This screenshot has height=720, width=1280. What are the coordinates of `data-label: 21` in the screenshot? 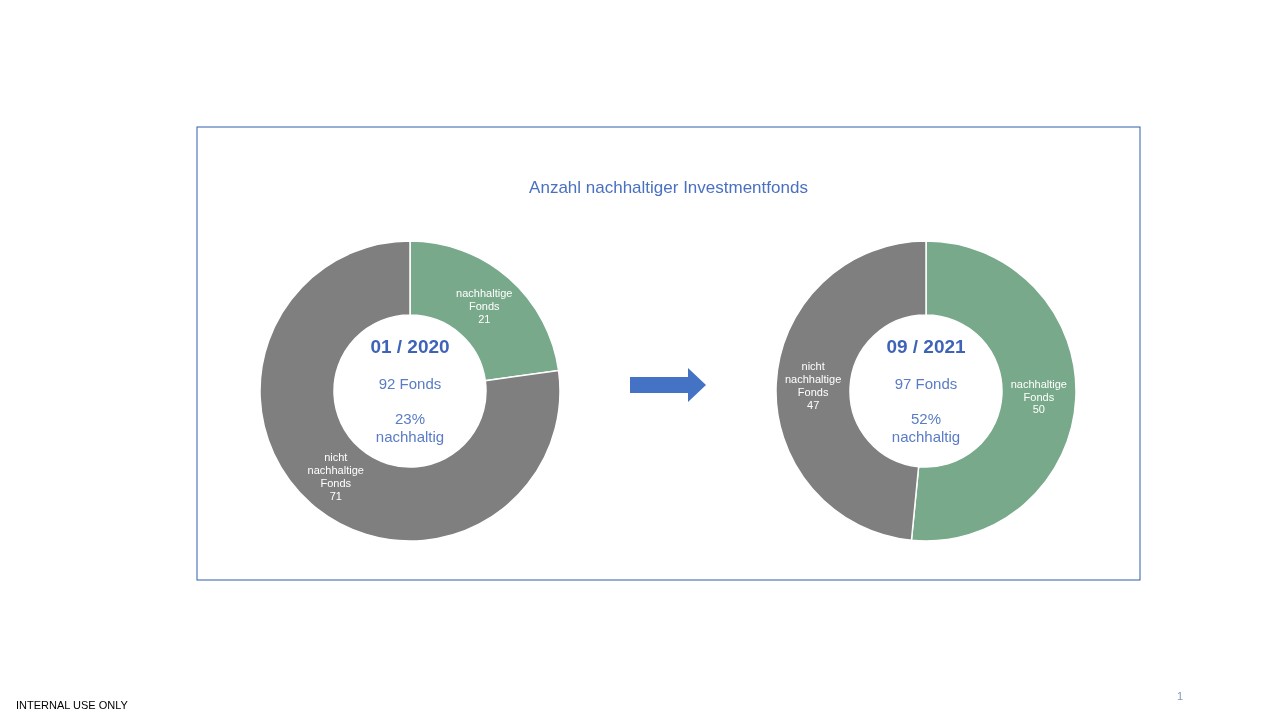 It's located at (484, 318).